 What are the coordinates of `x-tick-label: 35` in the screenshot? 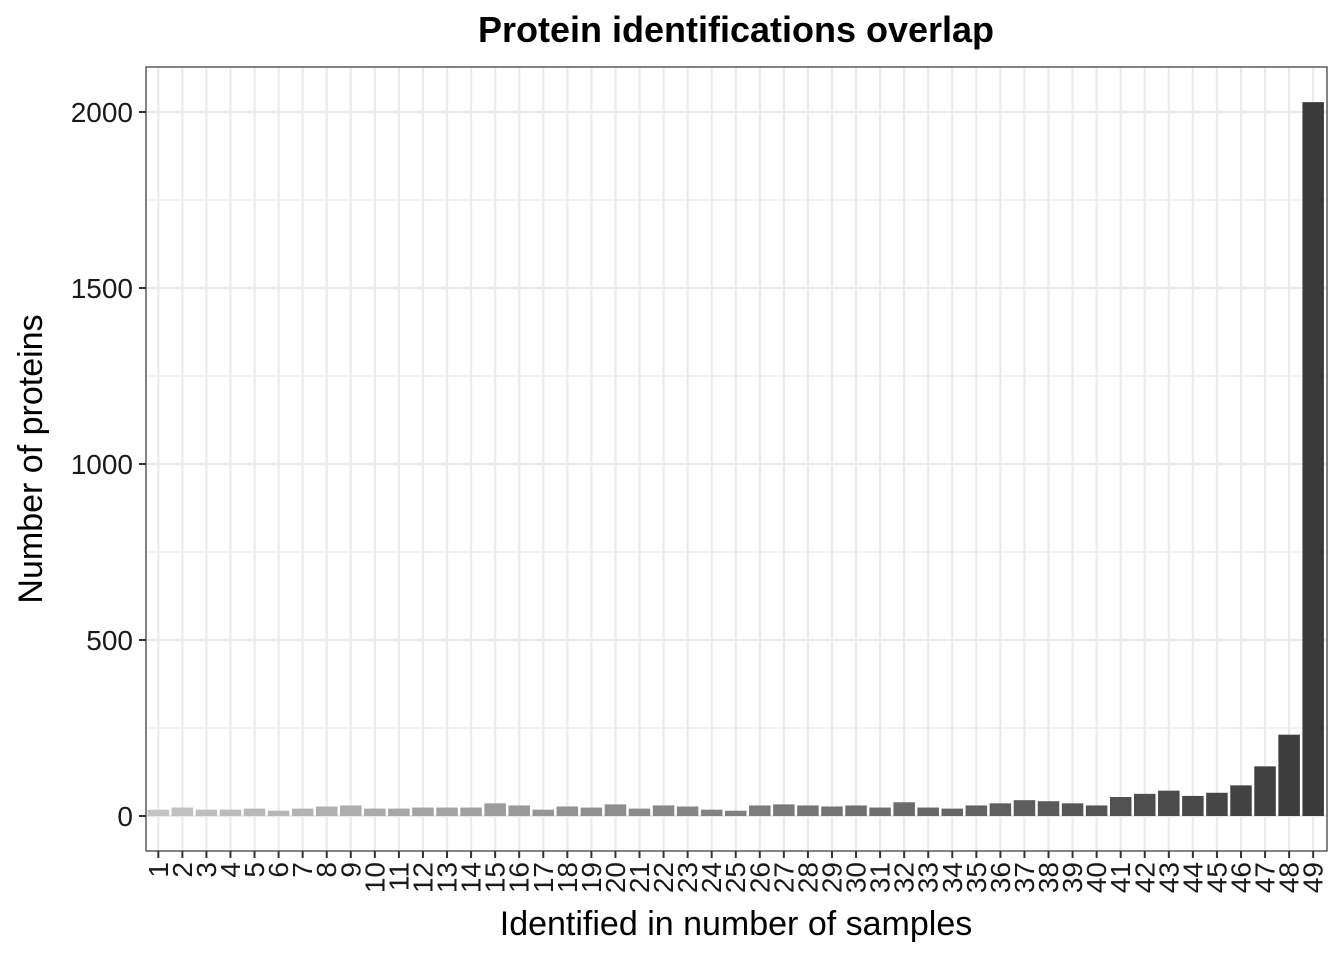 It's located at (976, 877).